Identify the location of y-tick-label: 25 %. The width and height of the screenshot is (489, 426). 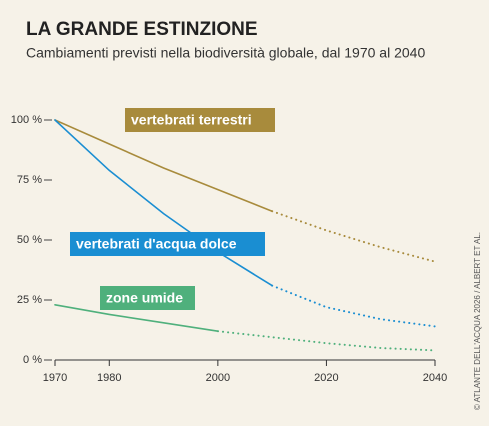
(29, 300).